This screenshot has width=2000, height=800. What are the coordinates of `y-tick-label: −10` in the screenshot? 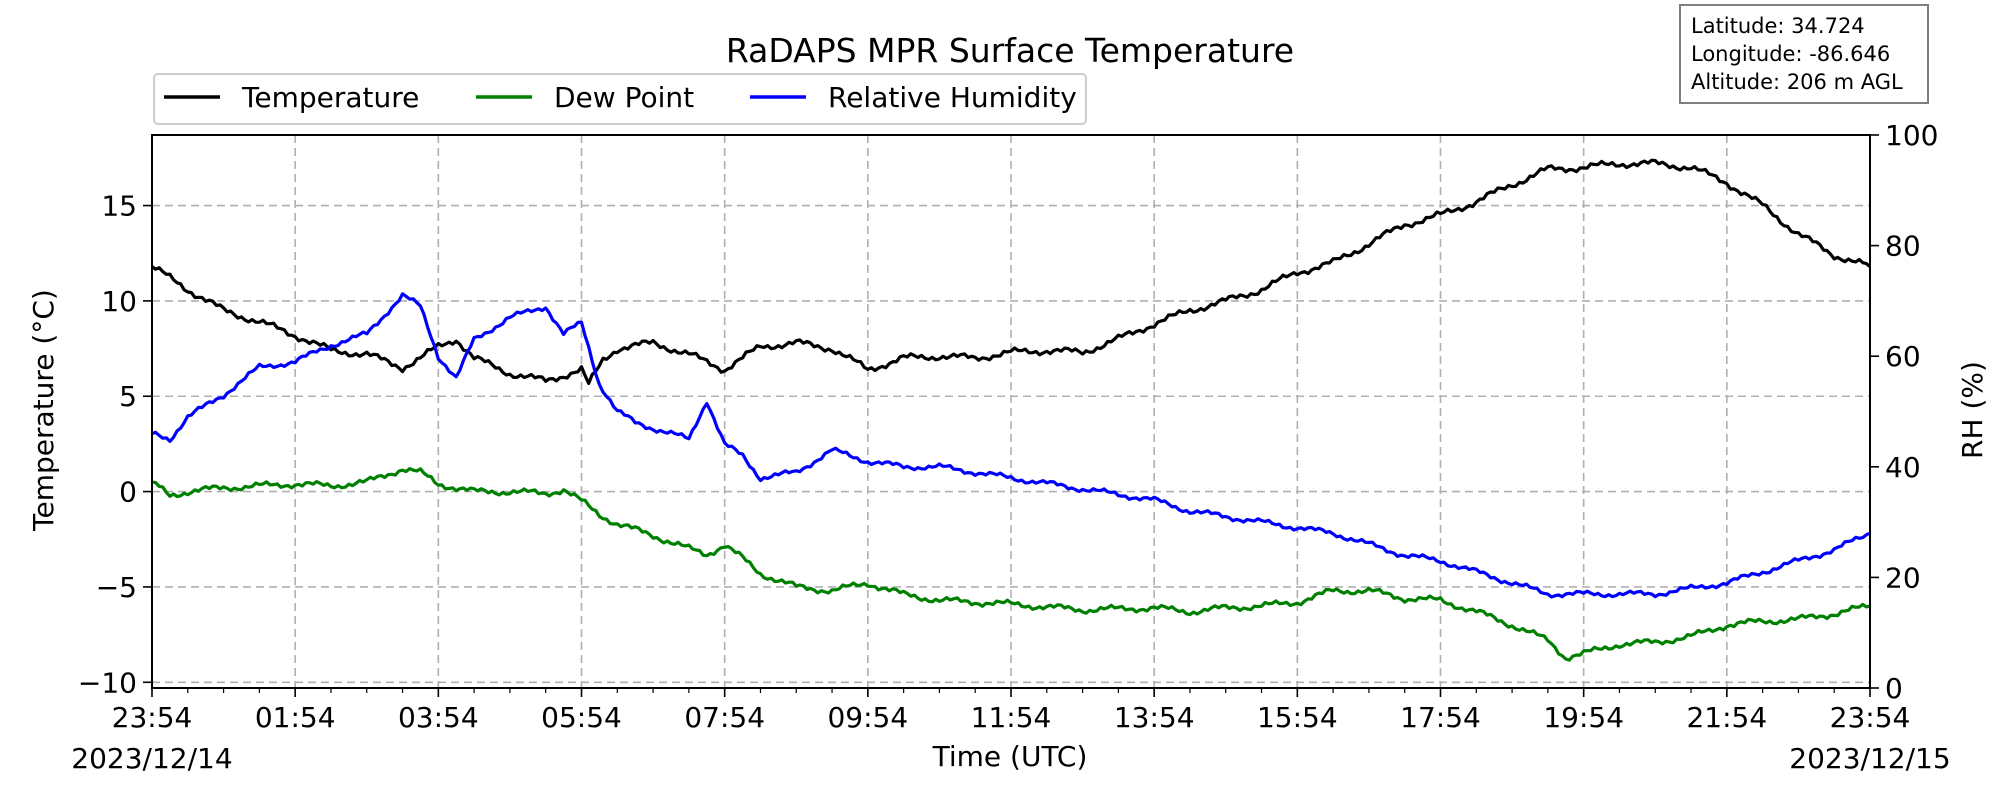 It's located at (107, 682).